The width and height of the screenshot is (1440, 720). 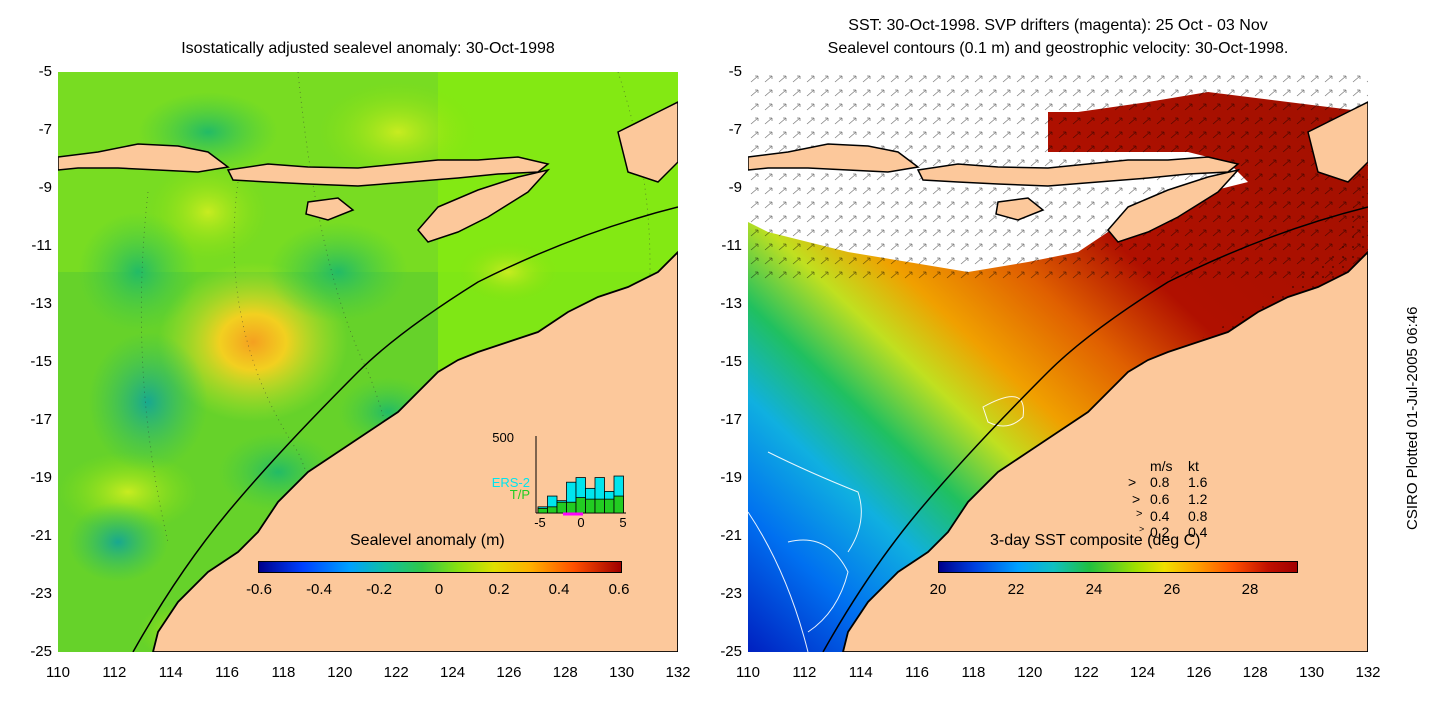 I want to click on right-map-lon-tick: 124, so click(x=1143, y=672).